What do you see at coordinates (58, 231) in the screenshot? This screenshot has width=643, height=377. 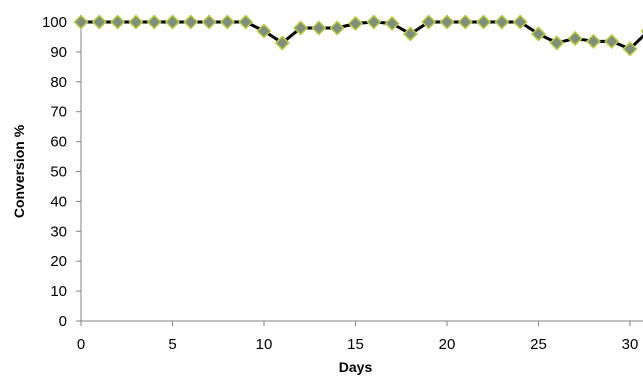 I see `y-tick-label: 30` at bounding box center [58, 231].